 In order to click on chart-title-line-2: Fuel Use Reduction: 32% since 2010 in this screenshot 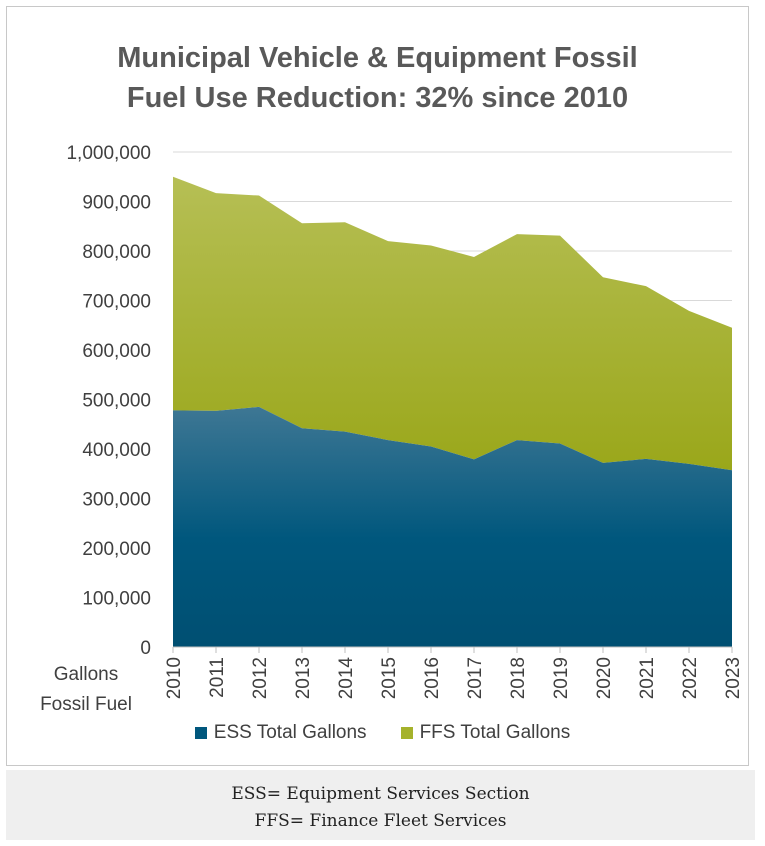, I will do `click(377, 98)`.